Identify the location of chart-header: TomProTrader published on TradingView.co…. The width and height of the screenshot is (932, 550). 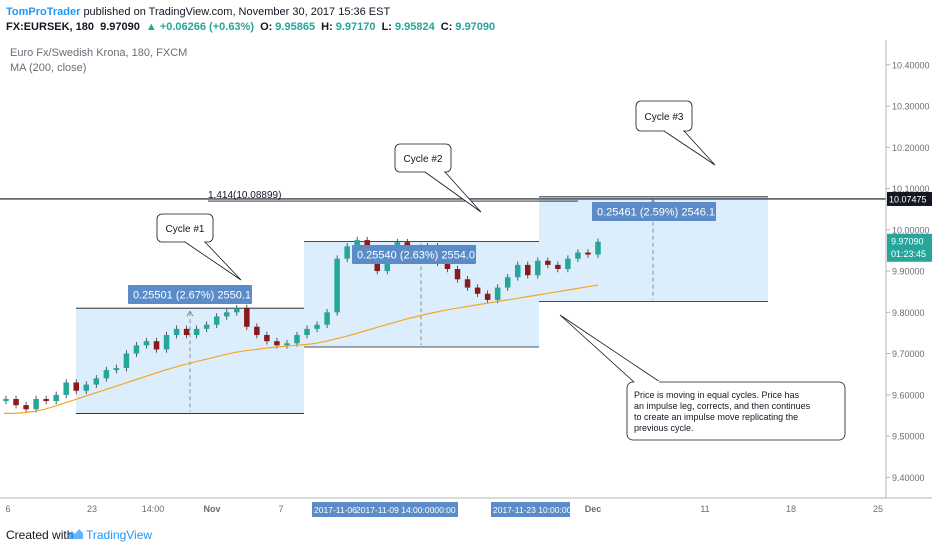
(466, 20).